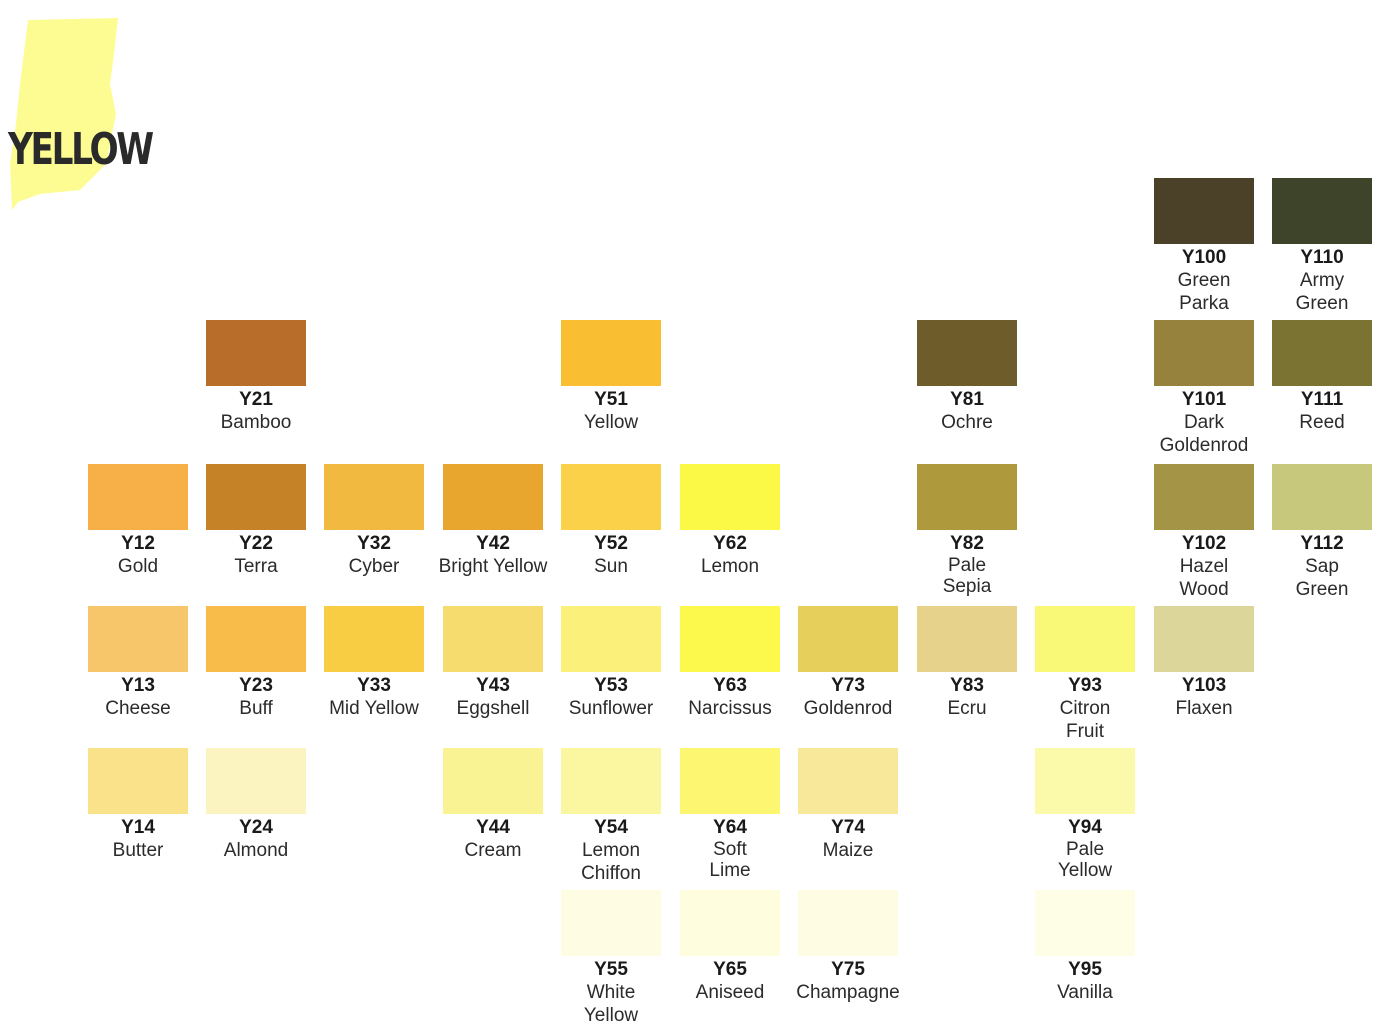 This screenshot has height=1035, width=1384. Describe the element at coordinates (1204, 434) in the screenshot. I see `color-name: Dark Goldenrod` at that location.